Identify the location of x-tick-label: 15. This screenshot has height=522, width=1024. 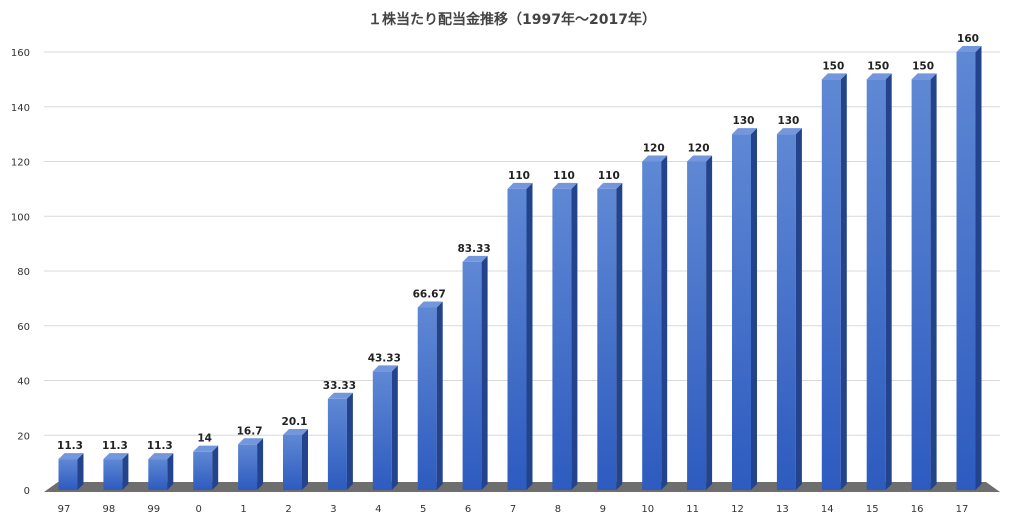
(872, 509).